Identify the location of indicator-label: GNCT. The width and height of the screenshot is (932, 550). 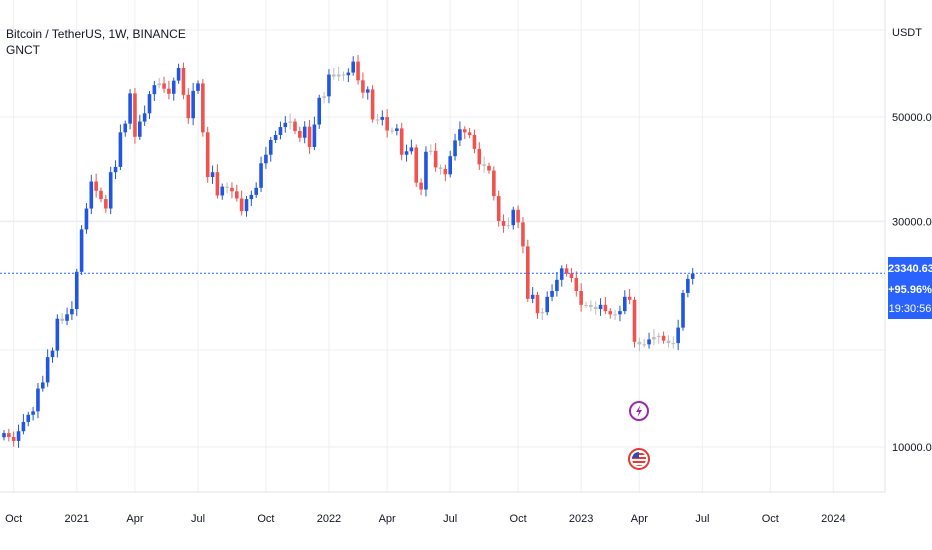
(23, 50).